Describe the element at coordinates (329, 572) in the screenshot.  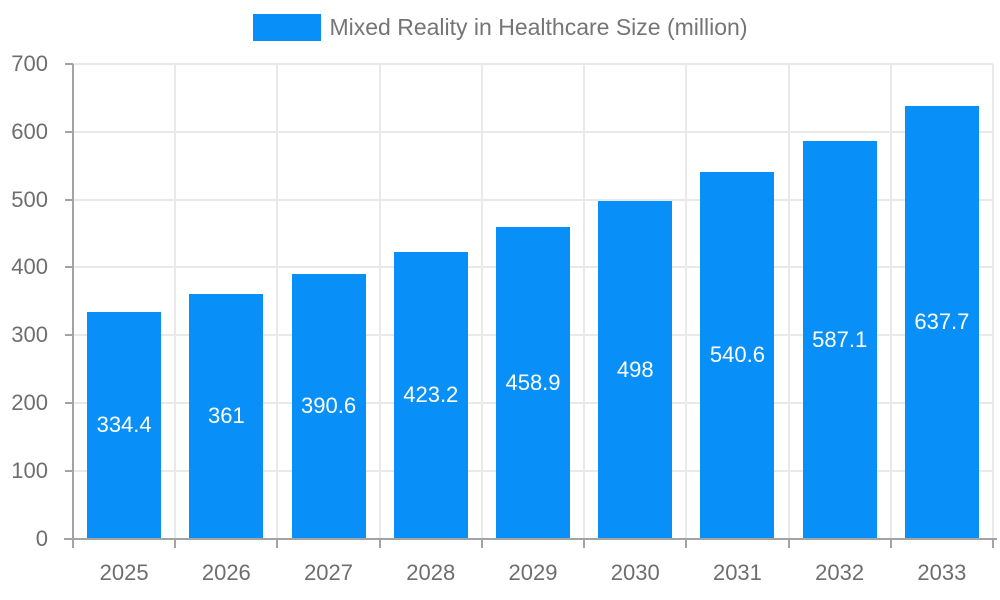
I see `x-tick-label: 2027` at that location.